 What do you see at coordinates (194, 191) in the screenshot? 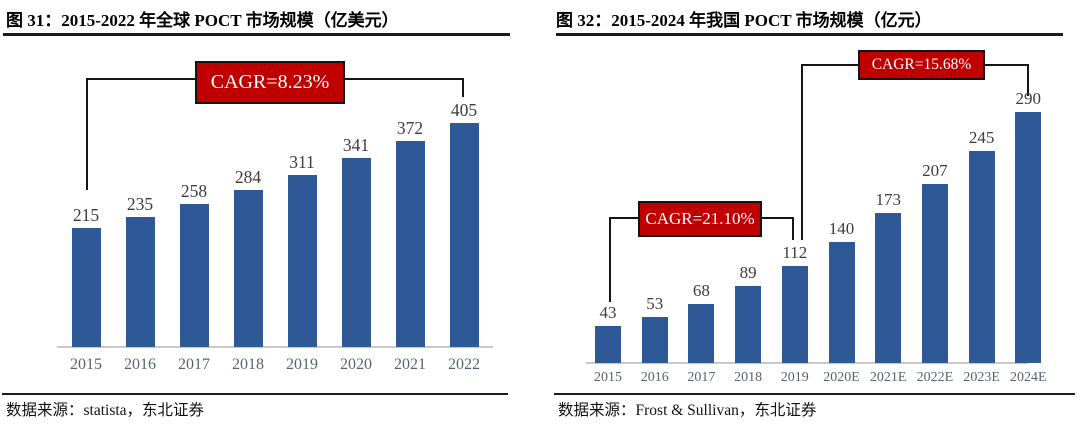
I see `value-label-2017: 258` at bounding box center [194, 191].